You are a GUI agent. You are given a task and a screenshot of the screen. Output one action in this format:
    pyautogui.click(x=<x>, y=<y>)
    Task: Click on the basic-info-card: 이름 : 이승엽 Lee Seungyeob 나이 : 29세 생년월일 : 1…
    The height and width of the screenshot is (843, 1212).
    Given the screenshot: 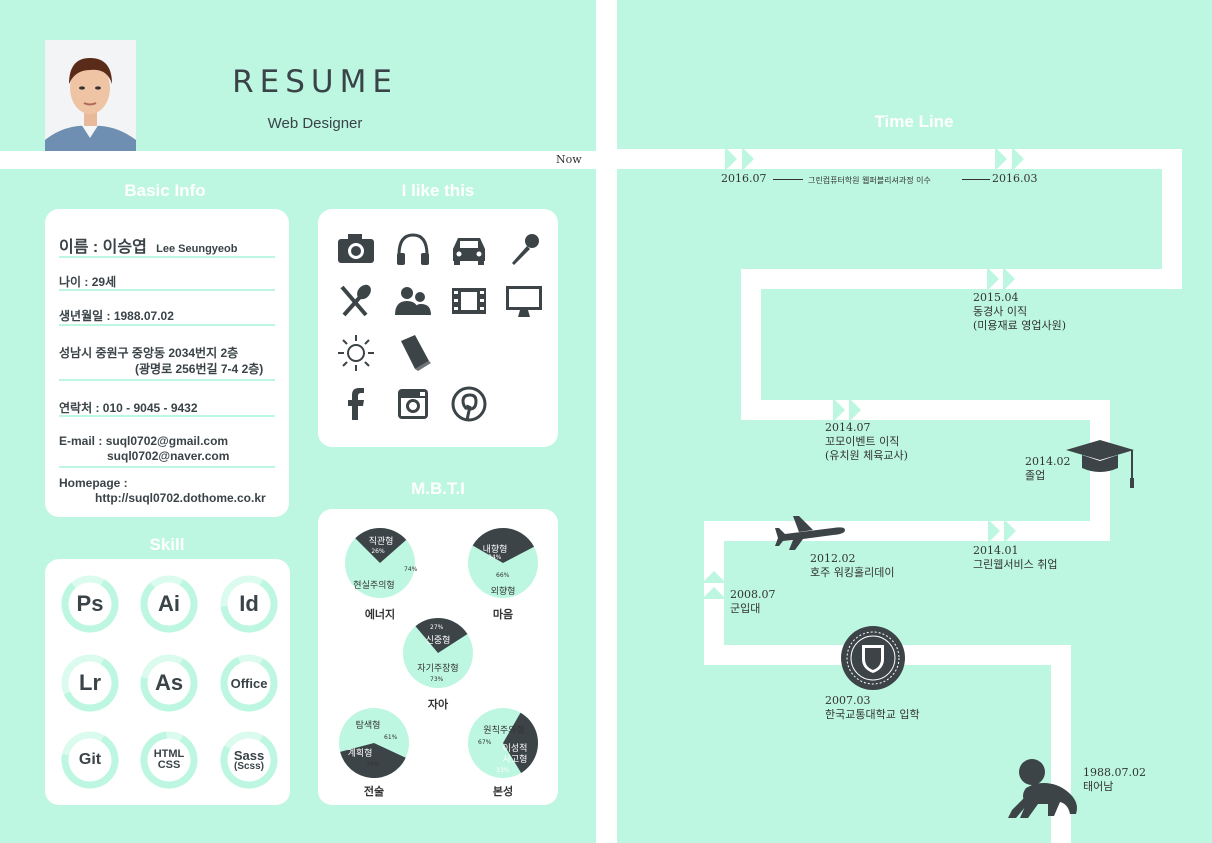 What is the action you would take?
    pyautogui.click(x=167, y=363)
    